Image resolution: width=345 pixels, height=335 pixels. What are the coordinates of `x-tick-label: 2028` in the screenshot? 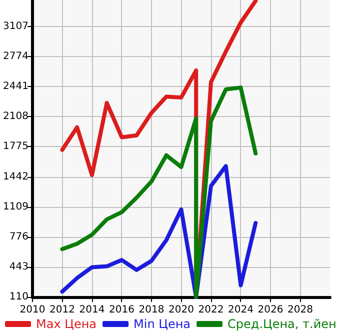 It's located at (300, 310).